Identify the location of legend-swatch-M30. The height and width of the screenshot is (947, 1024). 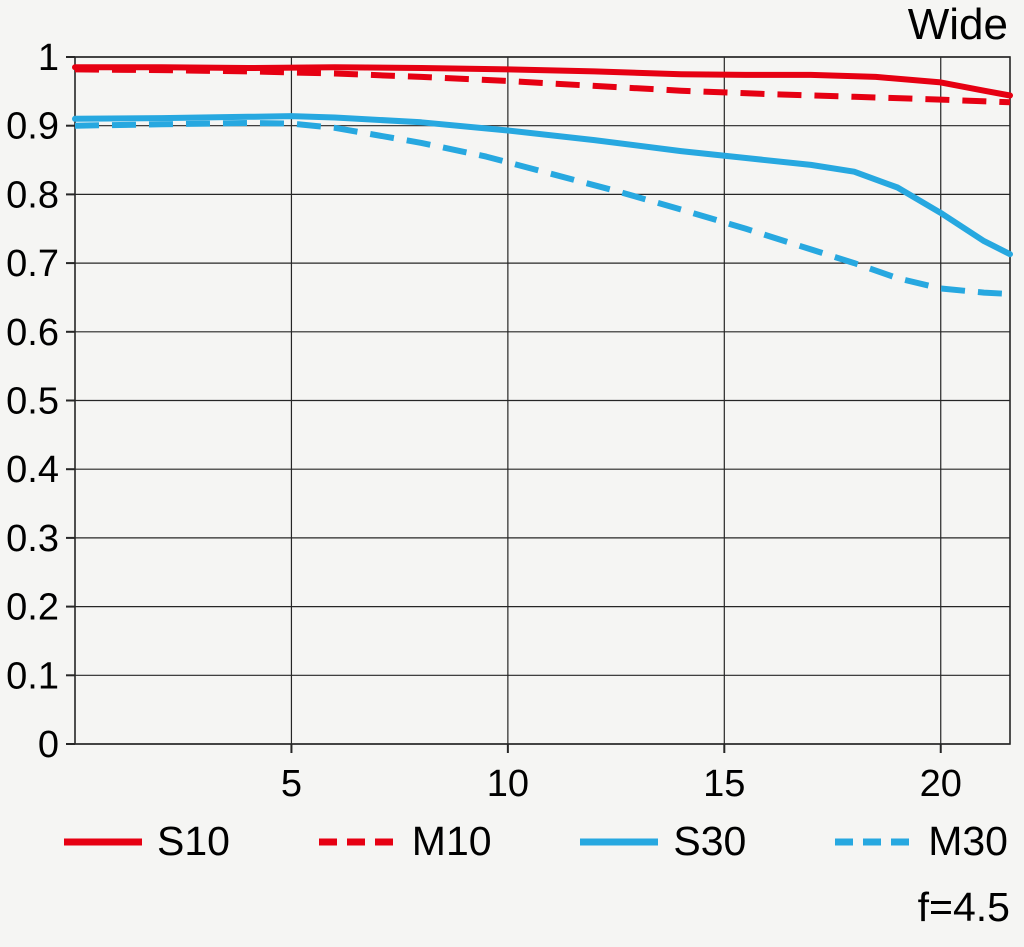
(874, 841).